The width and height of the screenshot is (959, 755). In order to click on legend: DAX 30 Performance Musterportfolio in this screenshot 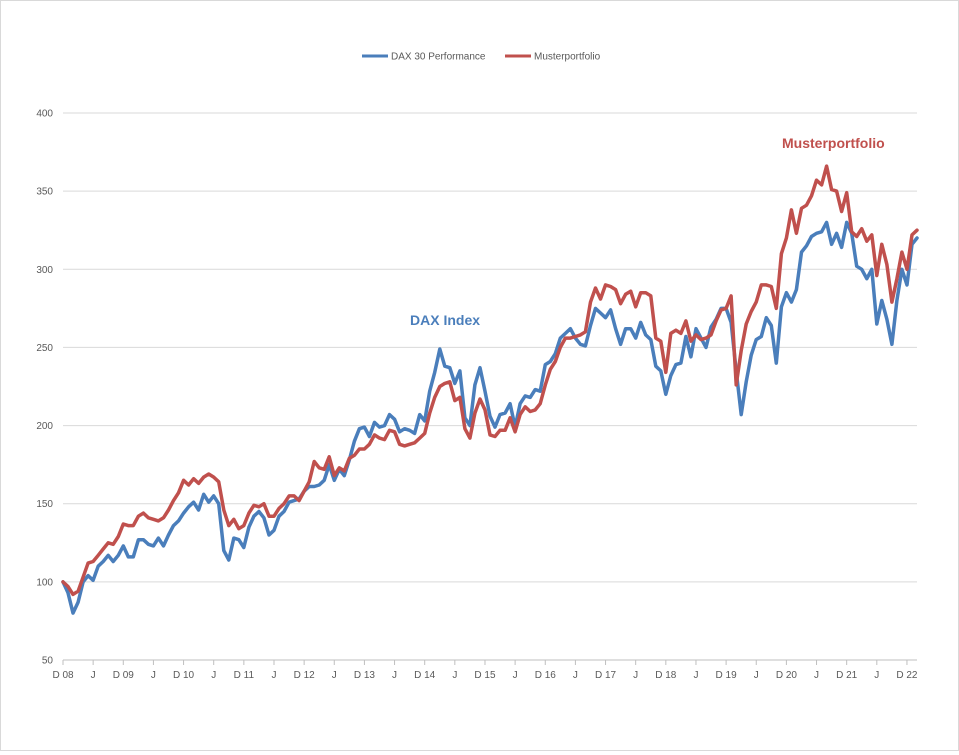, I will do `click(481, 57)`.